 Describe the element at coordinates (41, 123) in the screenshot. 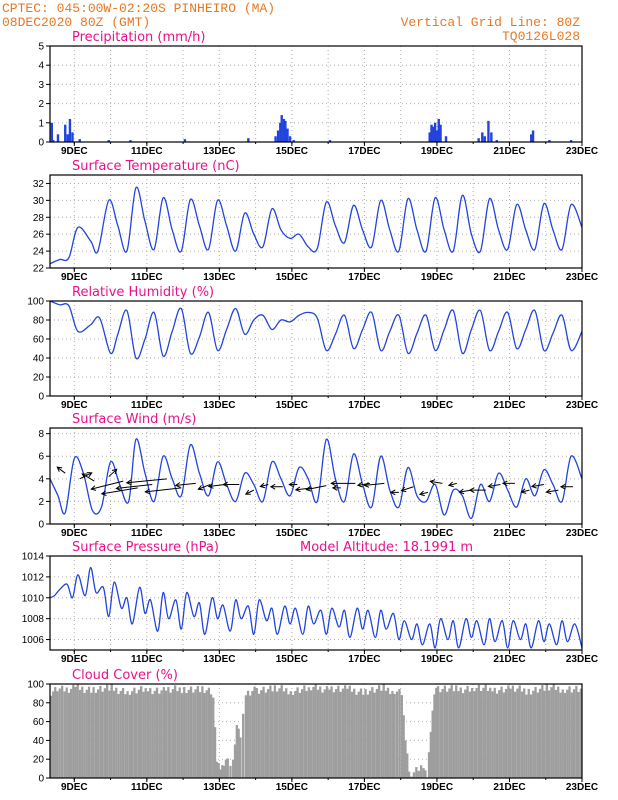

I see `y-tick-label: 1` at that location.